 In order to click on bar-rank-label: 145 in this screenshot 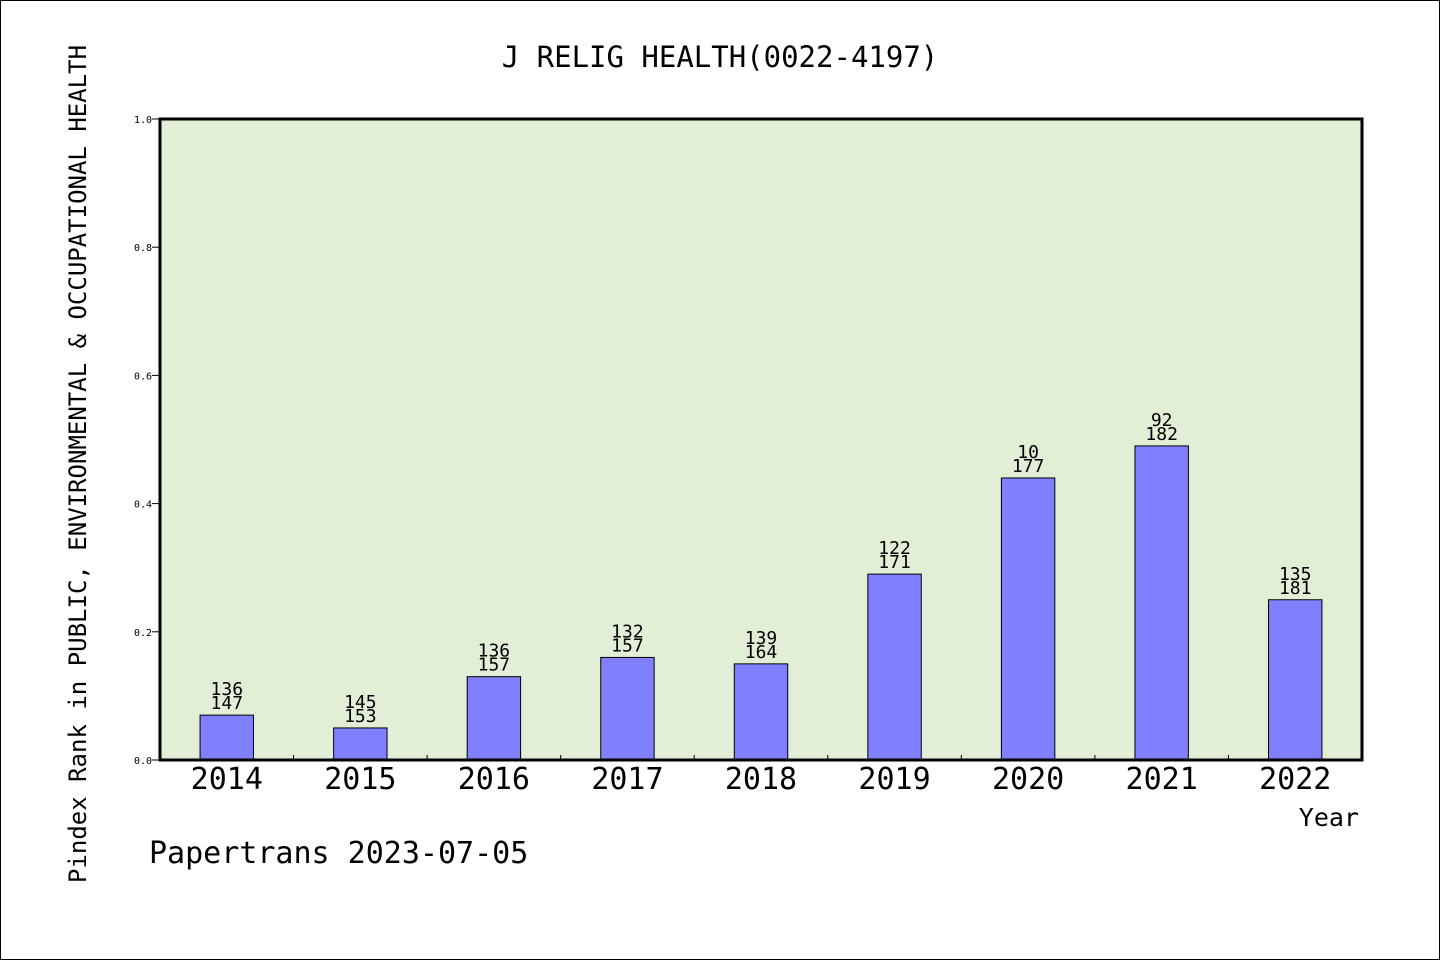, I will do `click(360, 702)`.